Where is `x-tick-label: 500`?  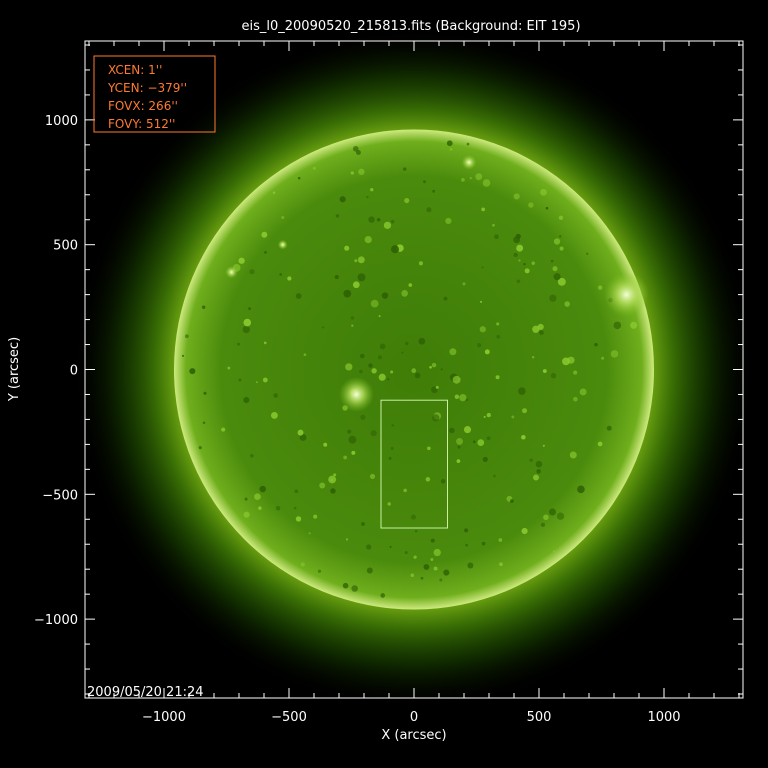
x-tick-label: 500 is located at coordinates (539, 717).